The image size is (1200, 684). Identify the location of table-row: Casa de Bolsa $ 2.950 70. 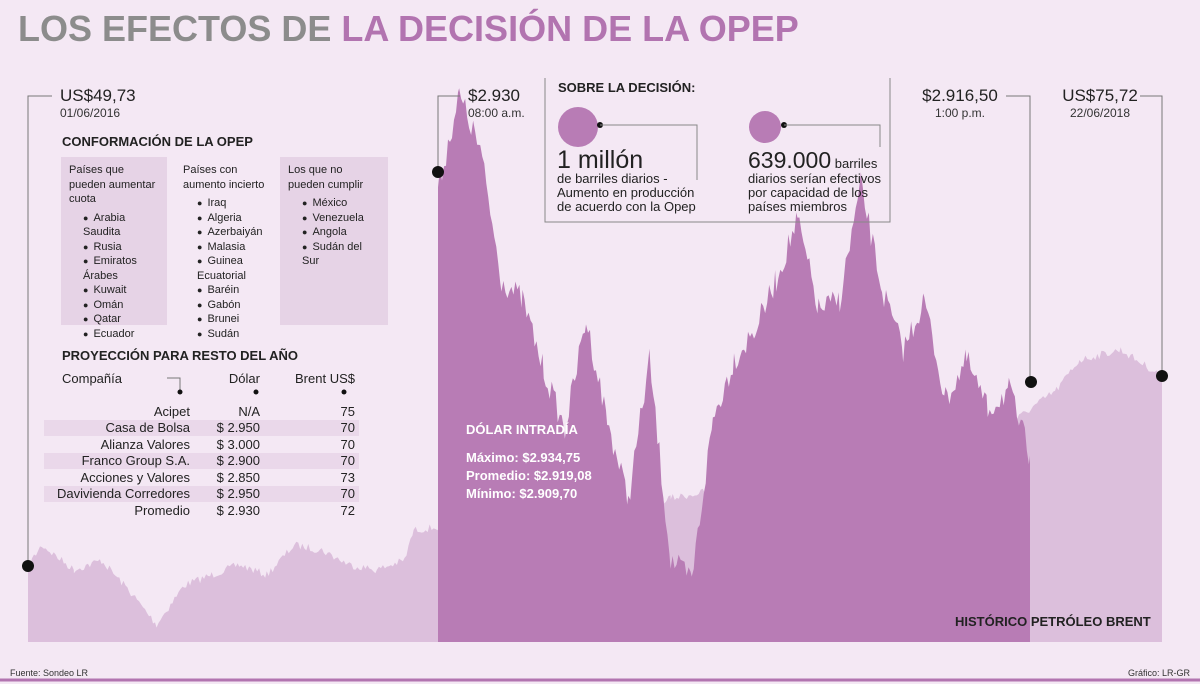
(201, 427).